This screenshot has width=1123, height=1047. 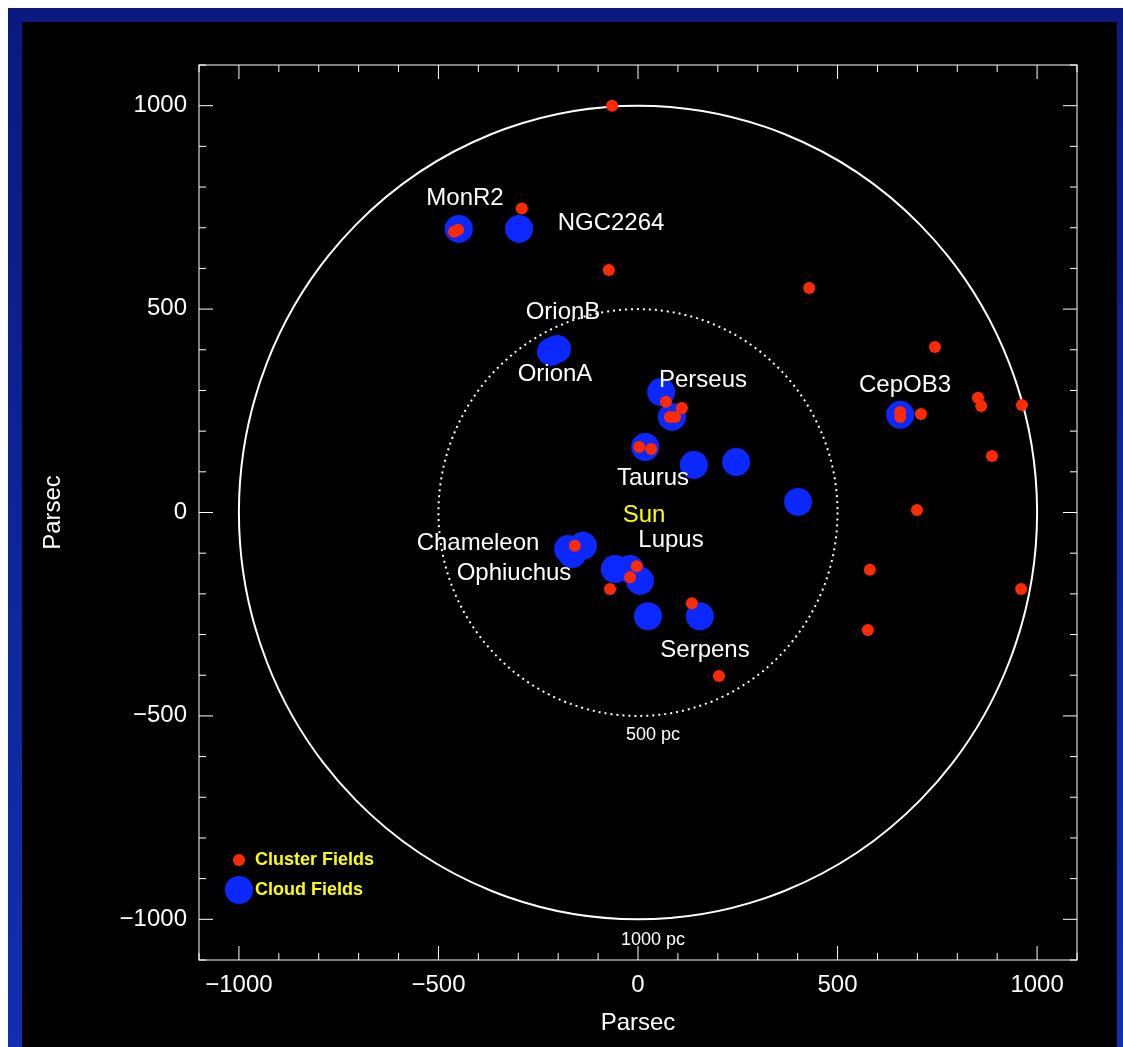 What do you see at coordinates (638, 983) in the screenshot?
I see `x-tick-label: 0` at bounding box center [638, 983].